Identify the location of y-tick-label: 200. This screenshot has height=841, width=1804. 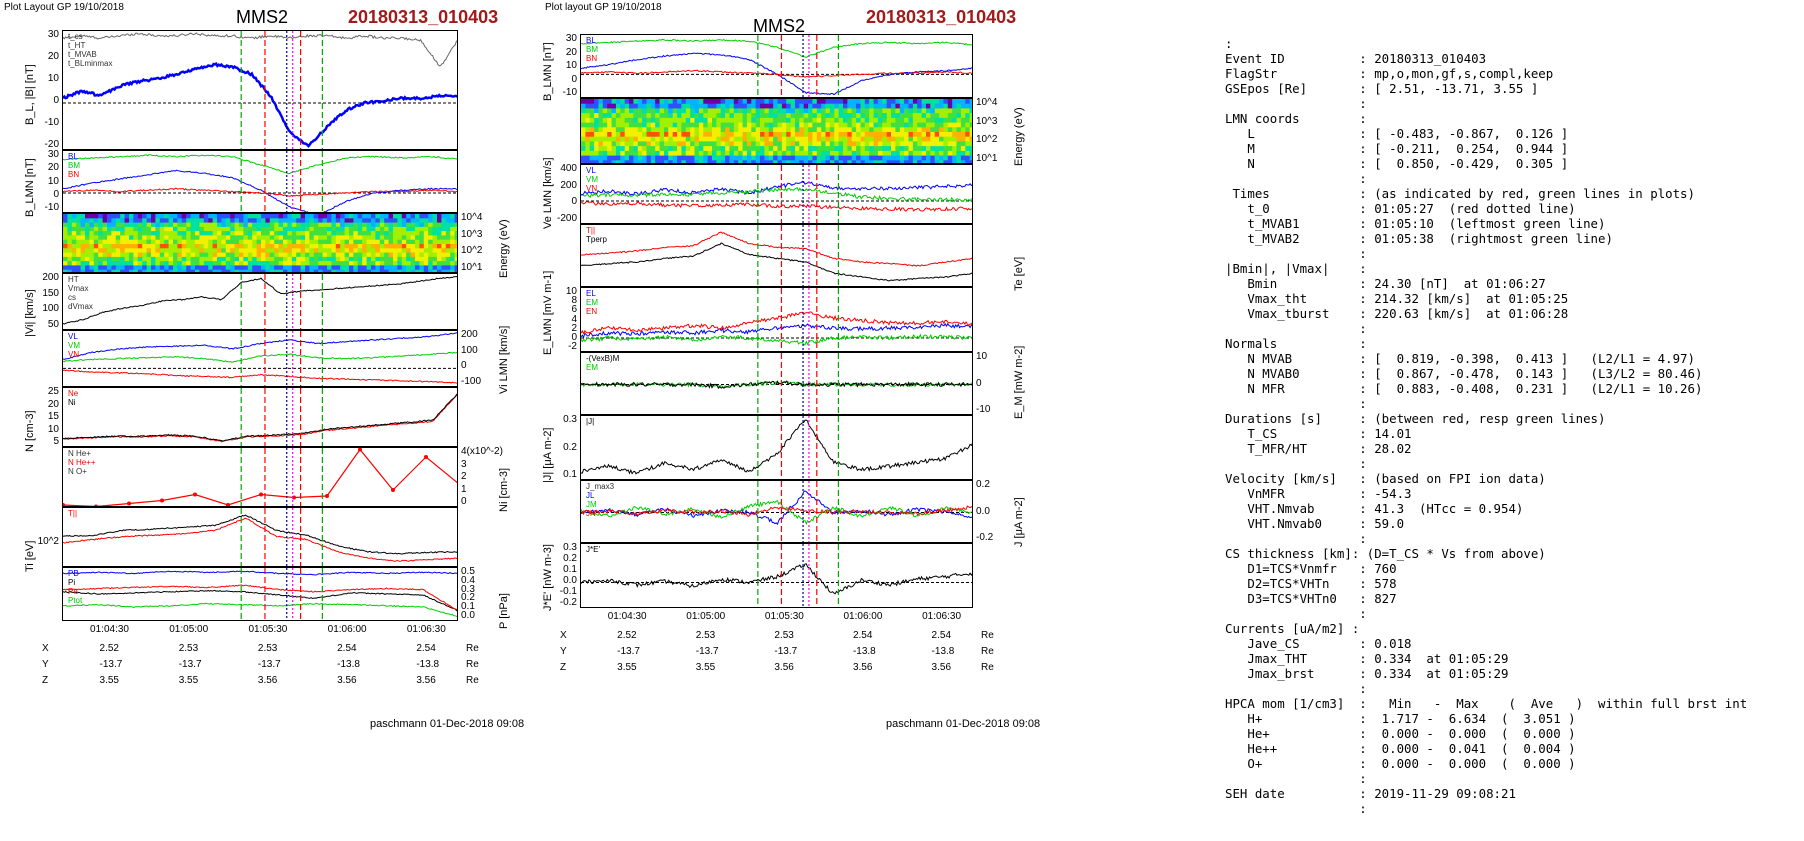
(568, 185).